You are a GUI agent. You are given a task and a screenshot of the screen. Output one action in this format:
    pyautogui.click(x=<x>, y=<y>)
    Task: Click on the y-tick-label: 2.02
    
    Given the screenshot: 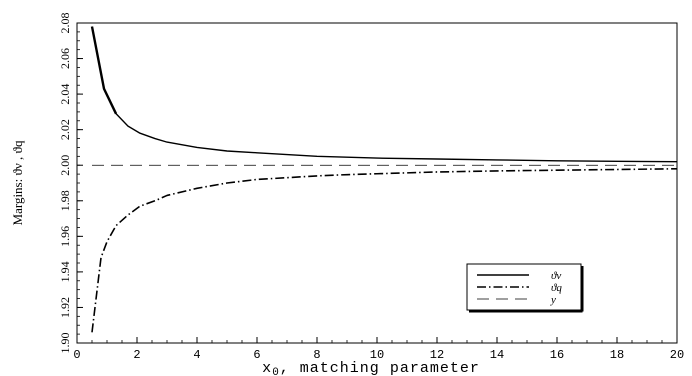 What is the action you would take?
    pyautogui.click(x=65, y=129)
    